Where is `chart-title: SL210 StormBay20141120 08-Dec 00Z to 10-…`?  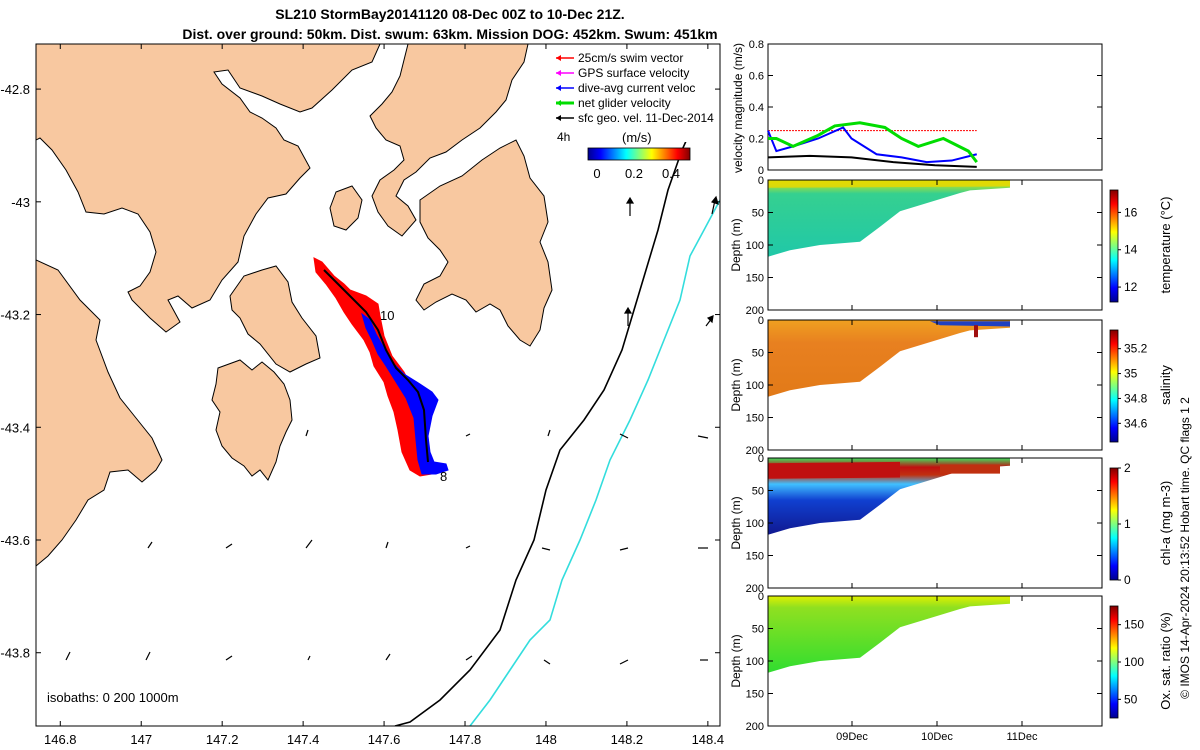 chart-title: SL210 StormBay20141120 08-Dec 00Z to 10-… is located at coordinates (450, 14).